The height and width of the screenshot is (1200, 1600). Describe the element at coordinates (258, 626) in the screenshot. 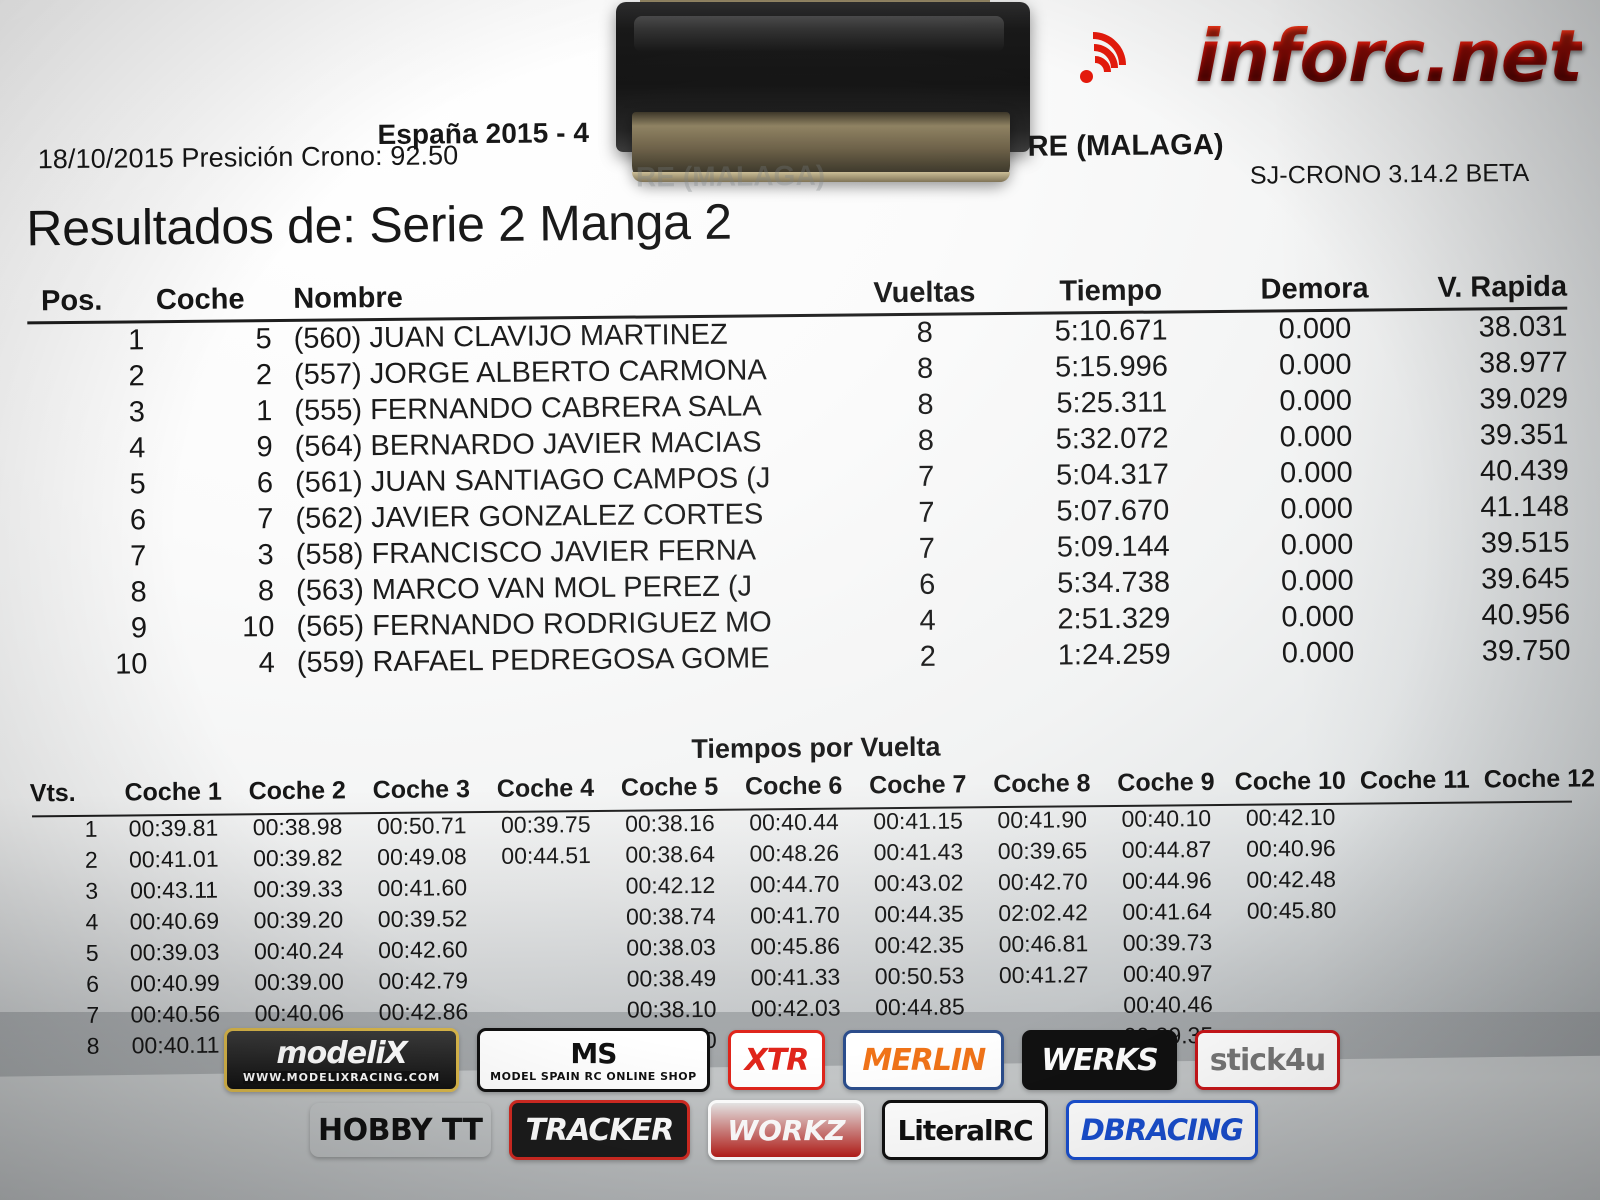

I see `results-cell-car: 10` at that location.